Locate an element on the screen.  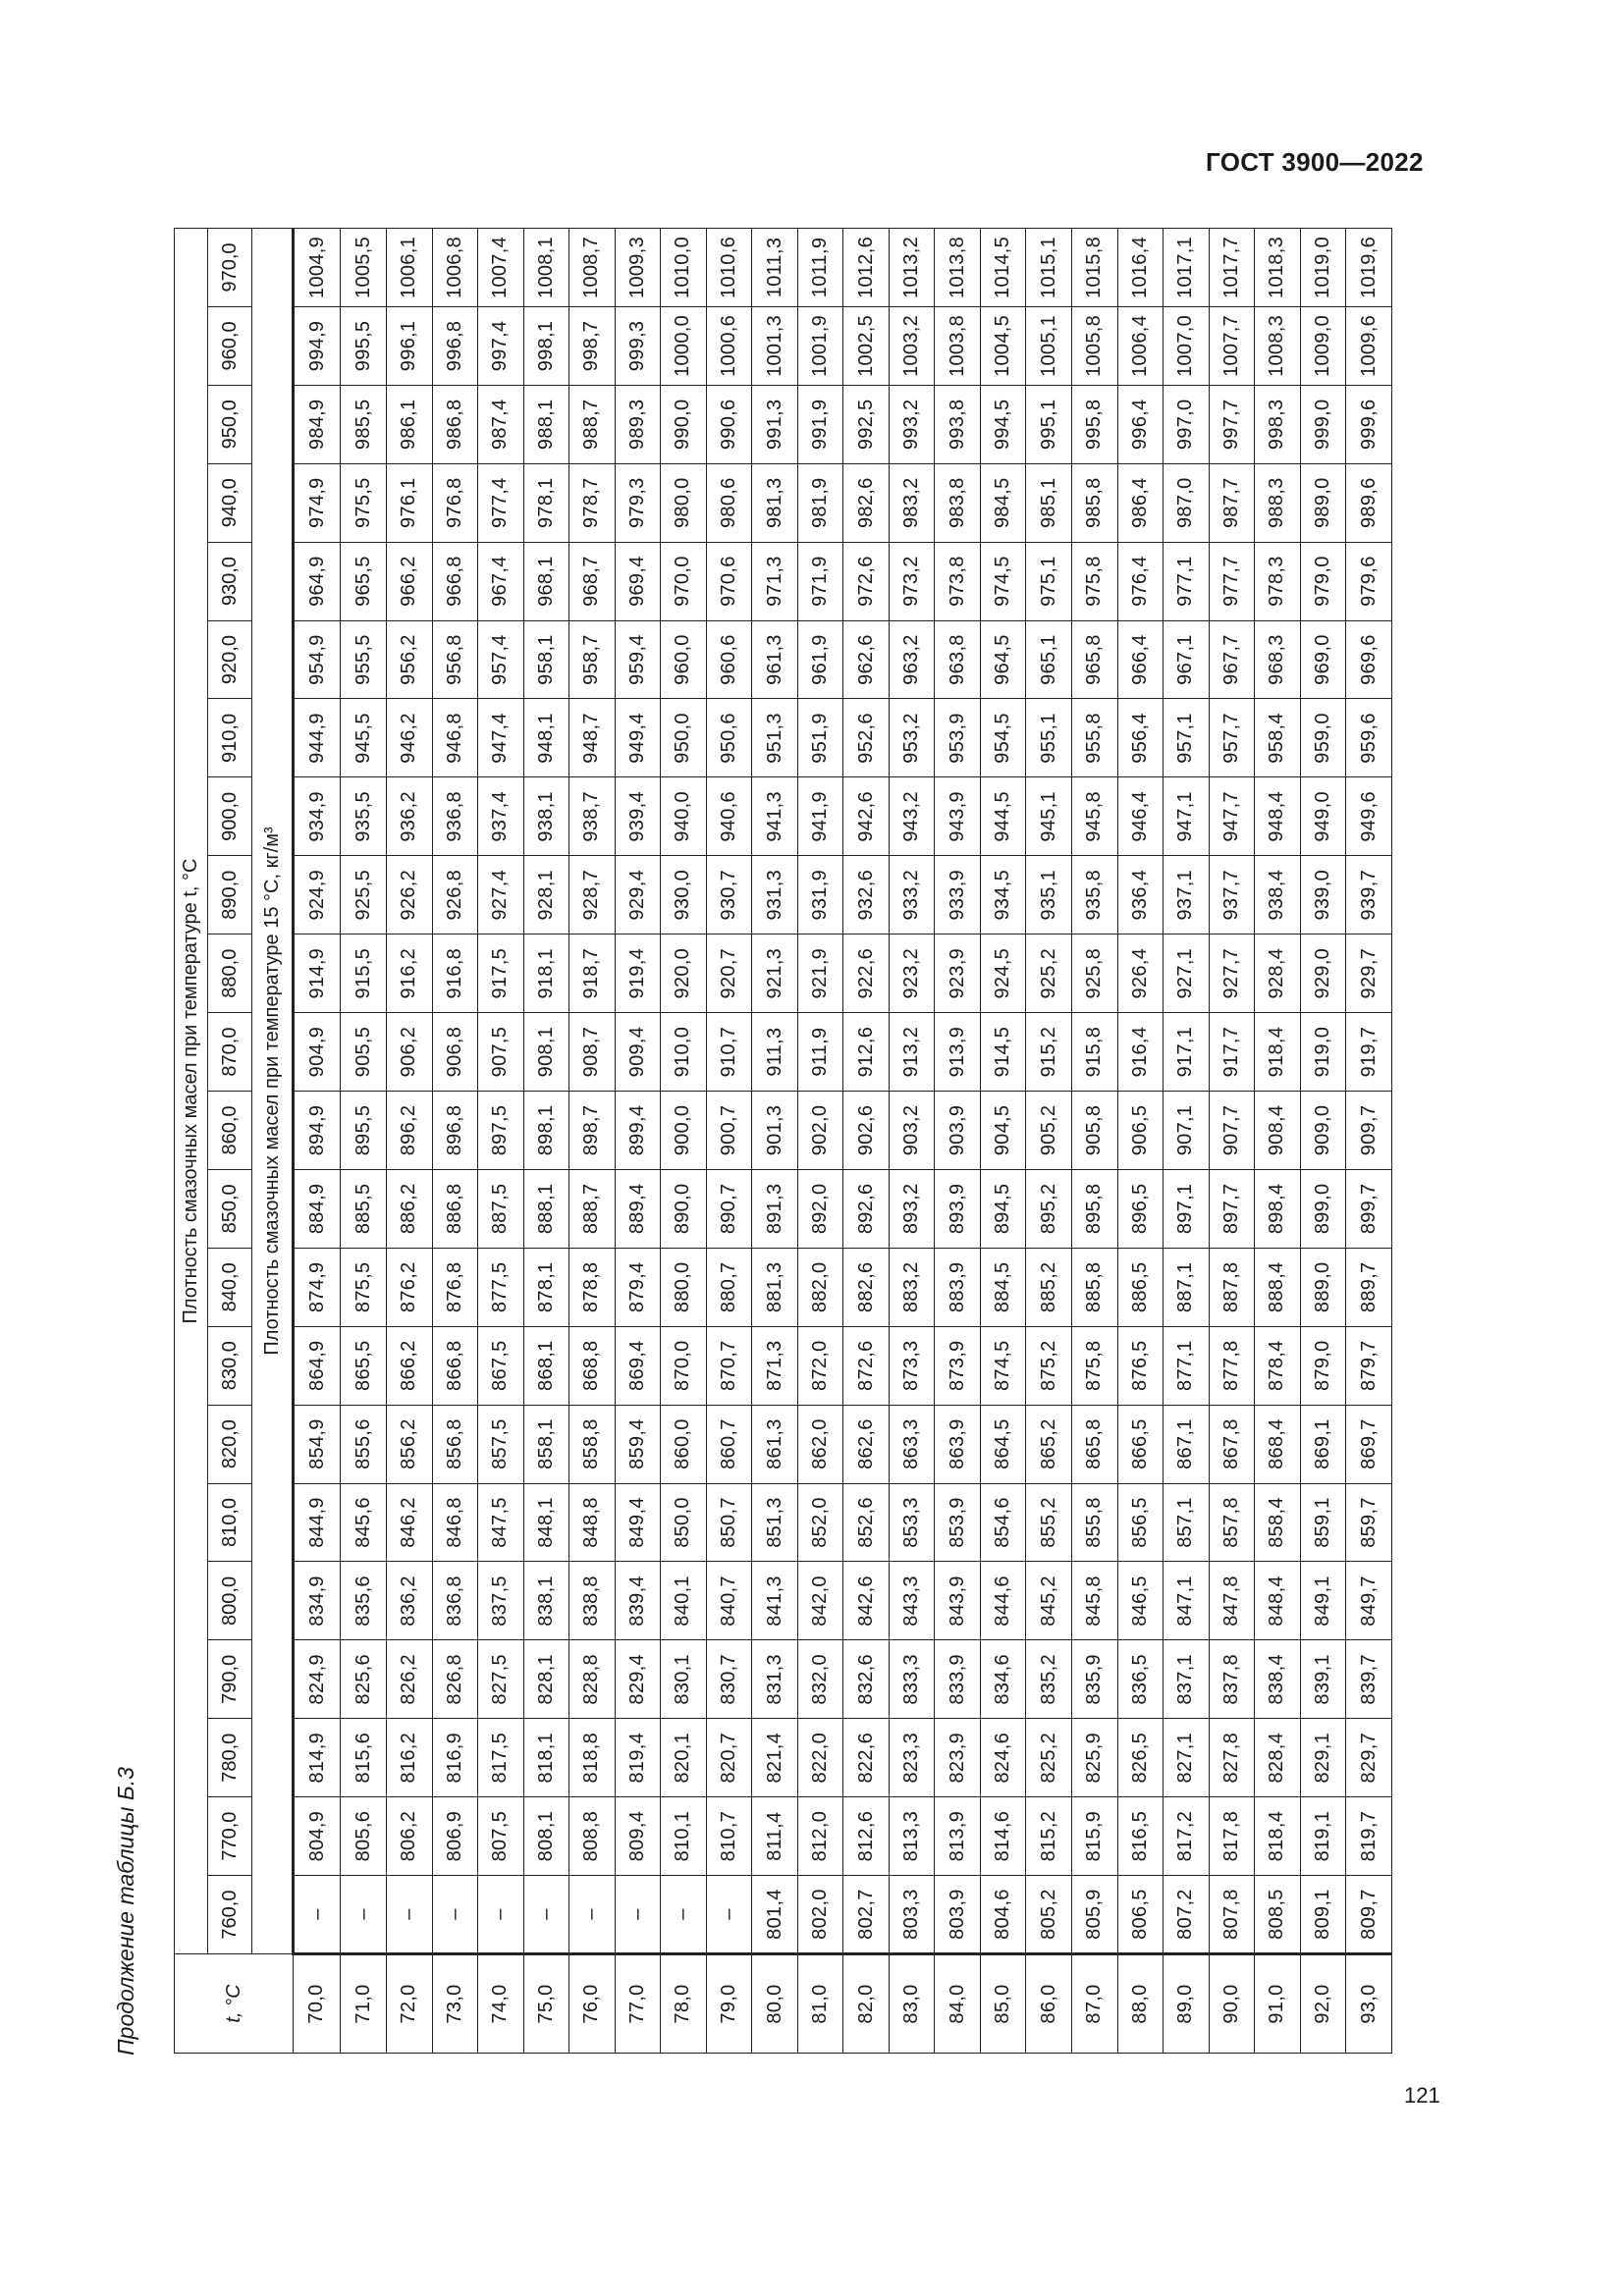
density-cell: 855,6 is located at coordinates (363, 1444).